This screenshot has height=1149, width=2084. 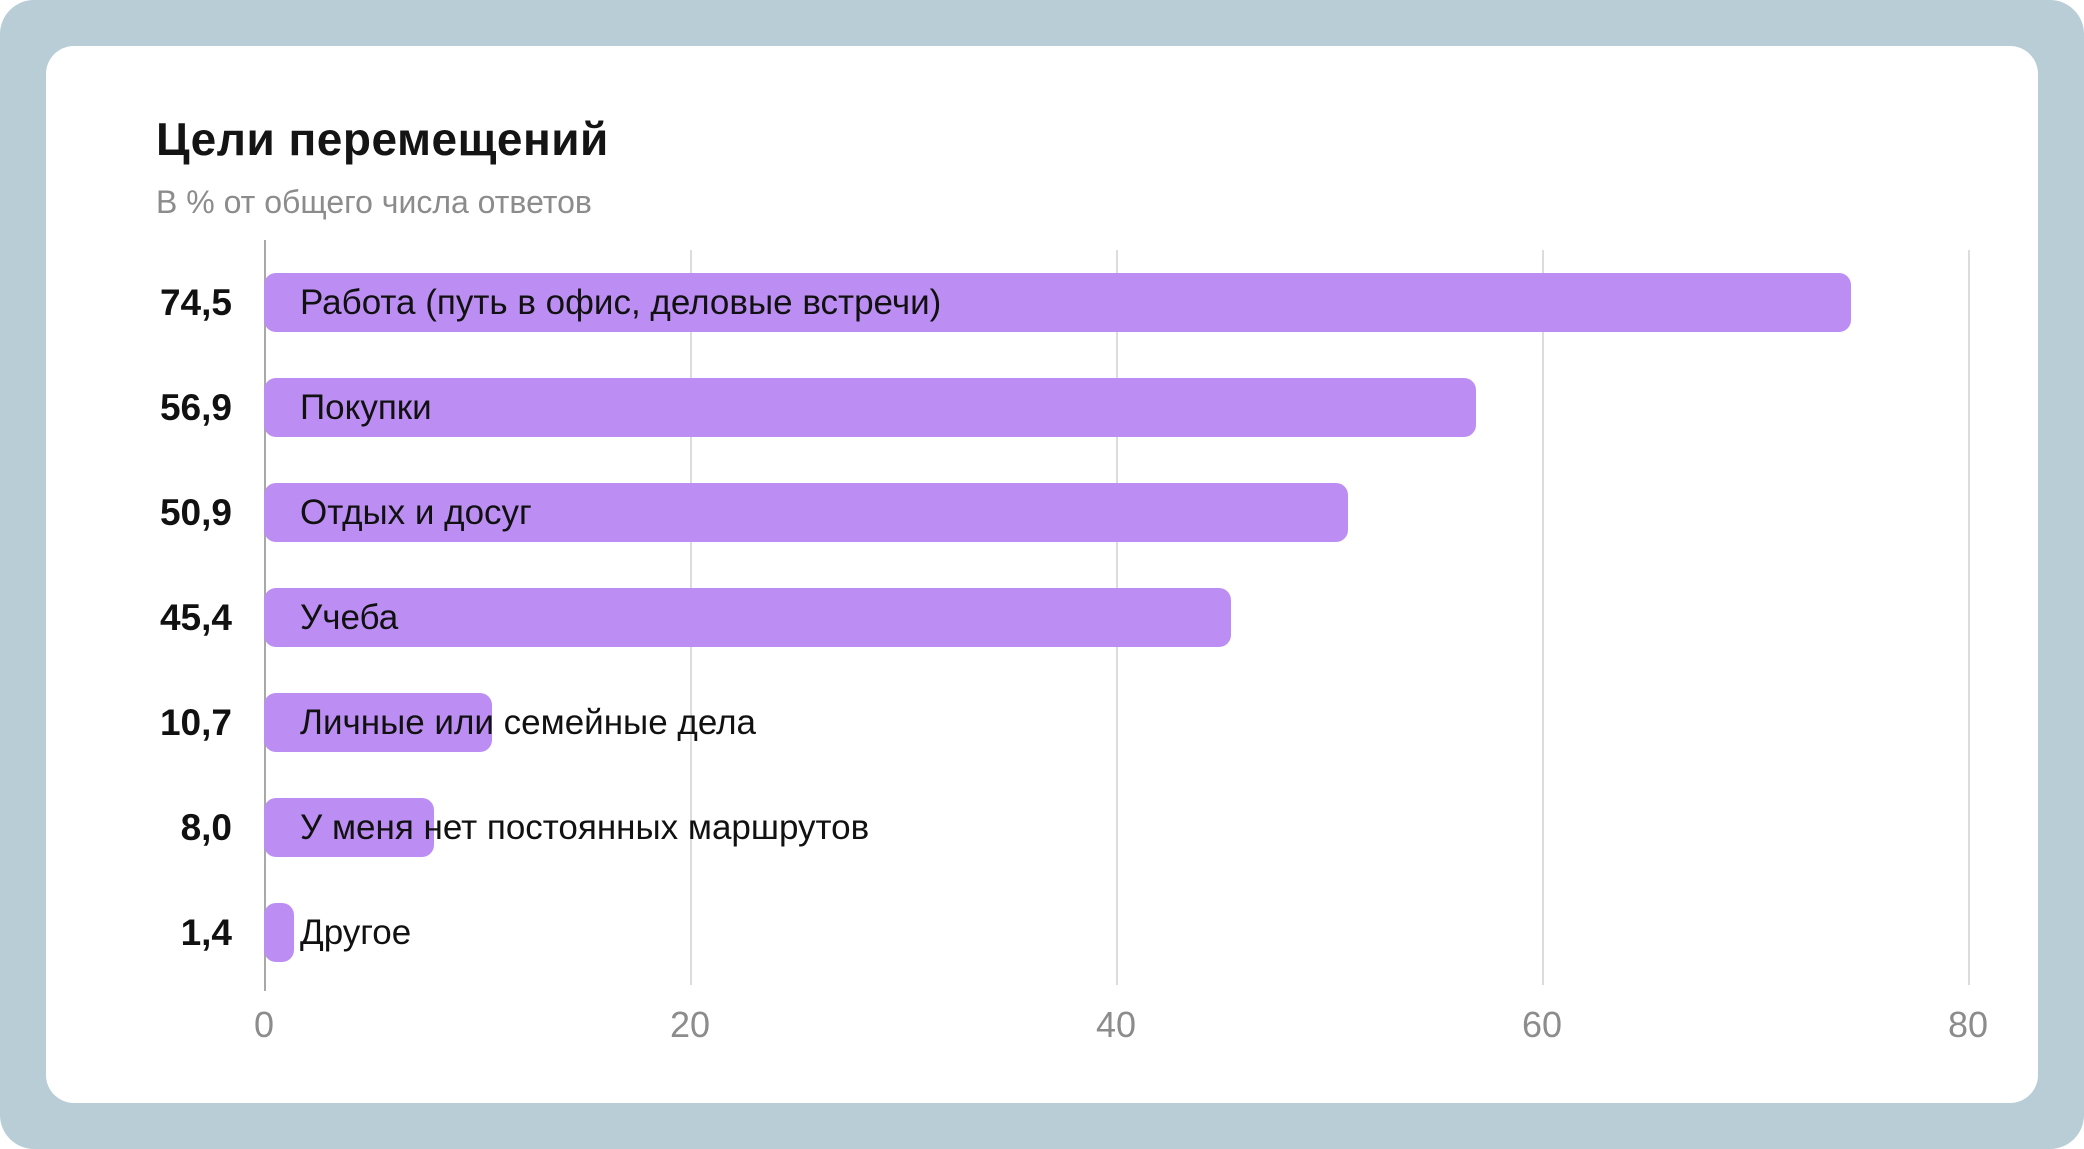 I want to click on bar-value-label: 74,5, so click(x=195, y=302).